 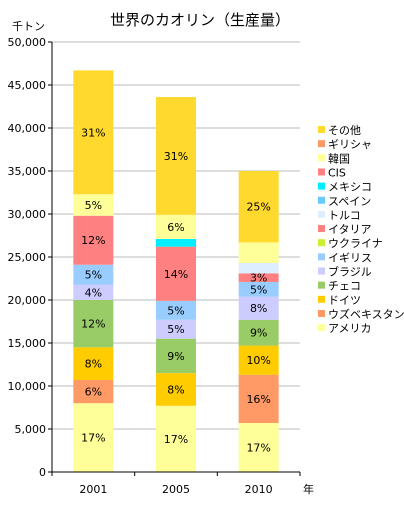 What do you see at coordinates (349, 201) in the screenshot?
I see `legend-label: スペイン` at bounding box center [349, 201].